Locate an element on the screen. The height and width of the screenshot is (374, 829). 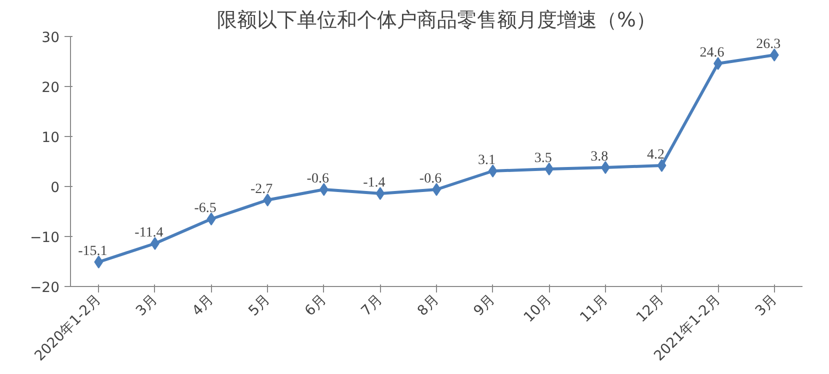
x-tick-label: 11月 is located at coordinates (594, 309).